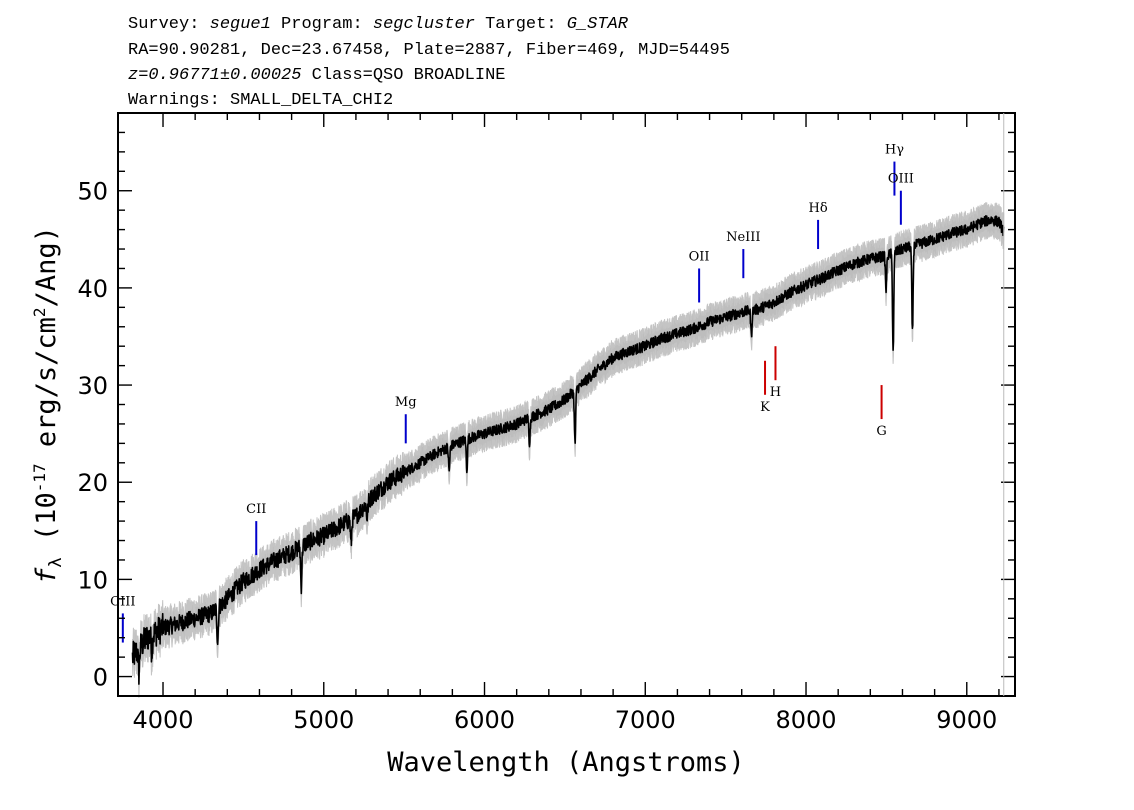 The image size is (1134, 810). I want to click on y-tick-label: 20, so click(92, 483).